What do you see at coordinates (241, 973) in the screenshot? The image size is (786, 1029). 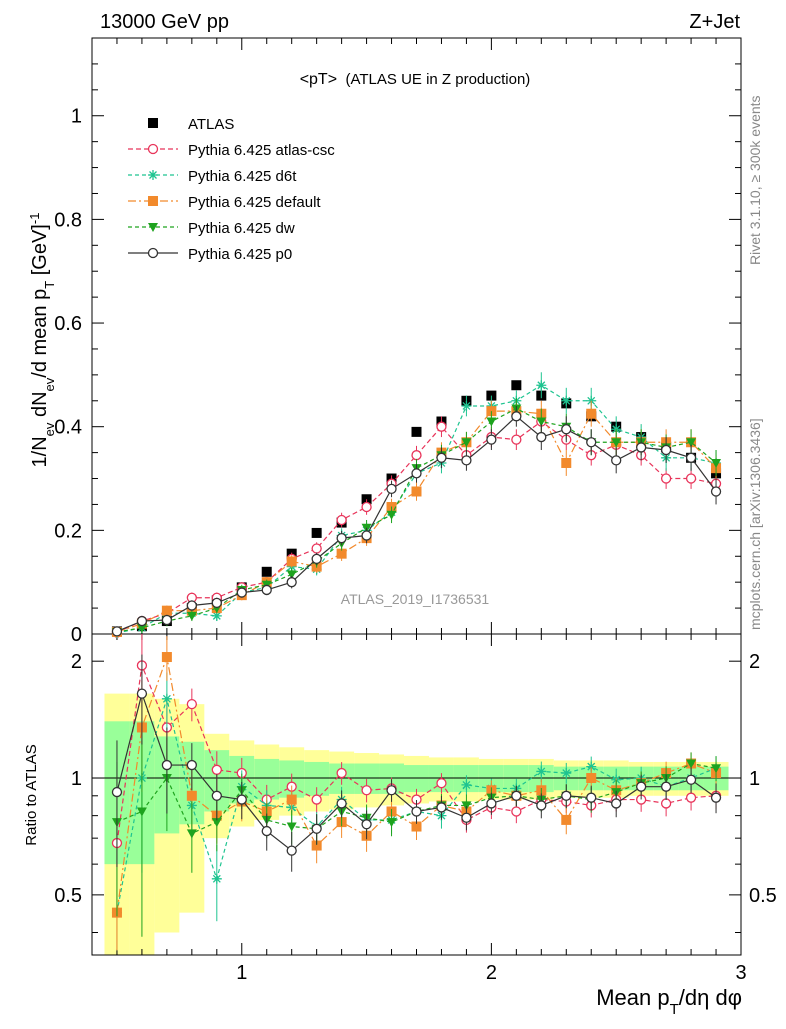 I see `x-tick-label: 1` at bounding box center [241, 973].